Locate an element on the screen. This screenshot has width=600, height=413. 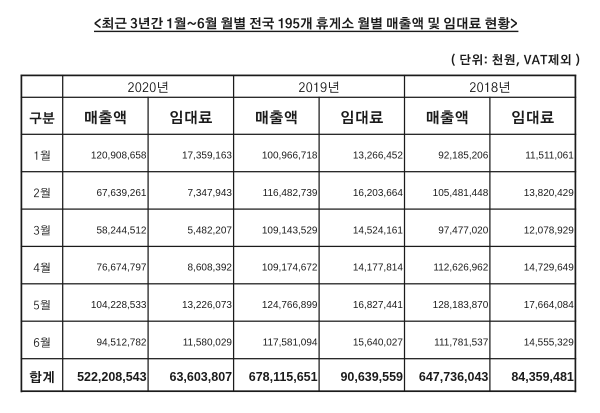
svg-text: 104,228,533 is located at coordinates (119, 305).